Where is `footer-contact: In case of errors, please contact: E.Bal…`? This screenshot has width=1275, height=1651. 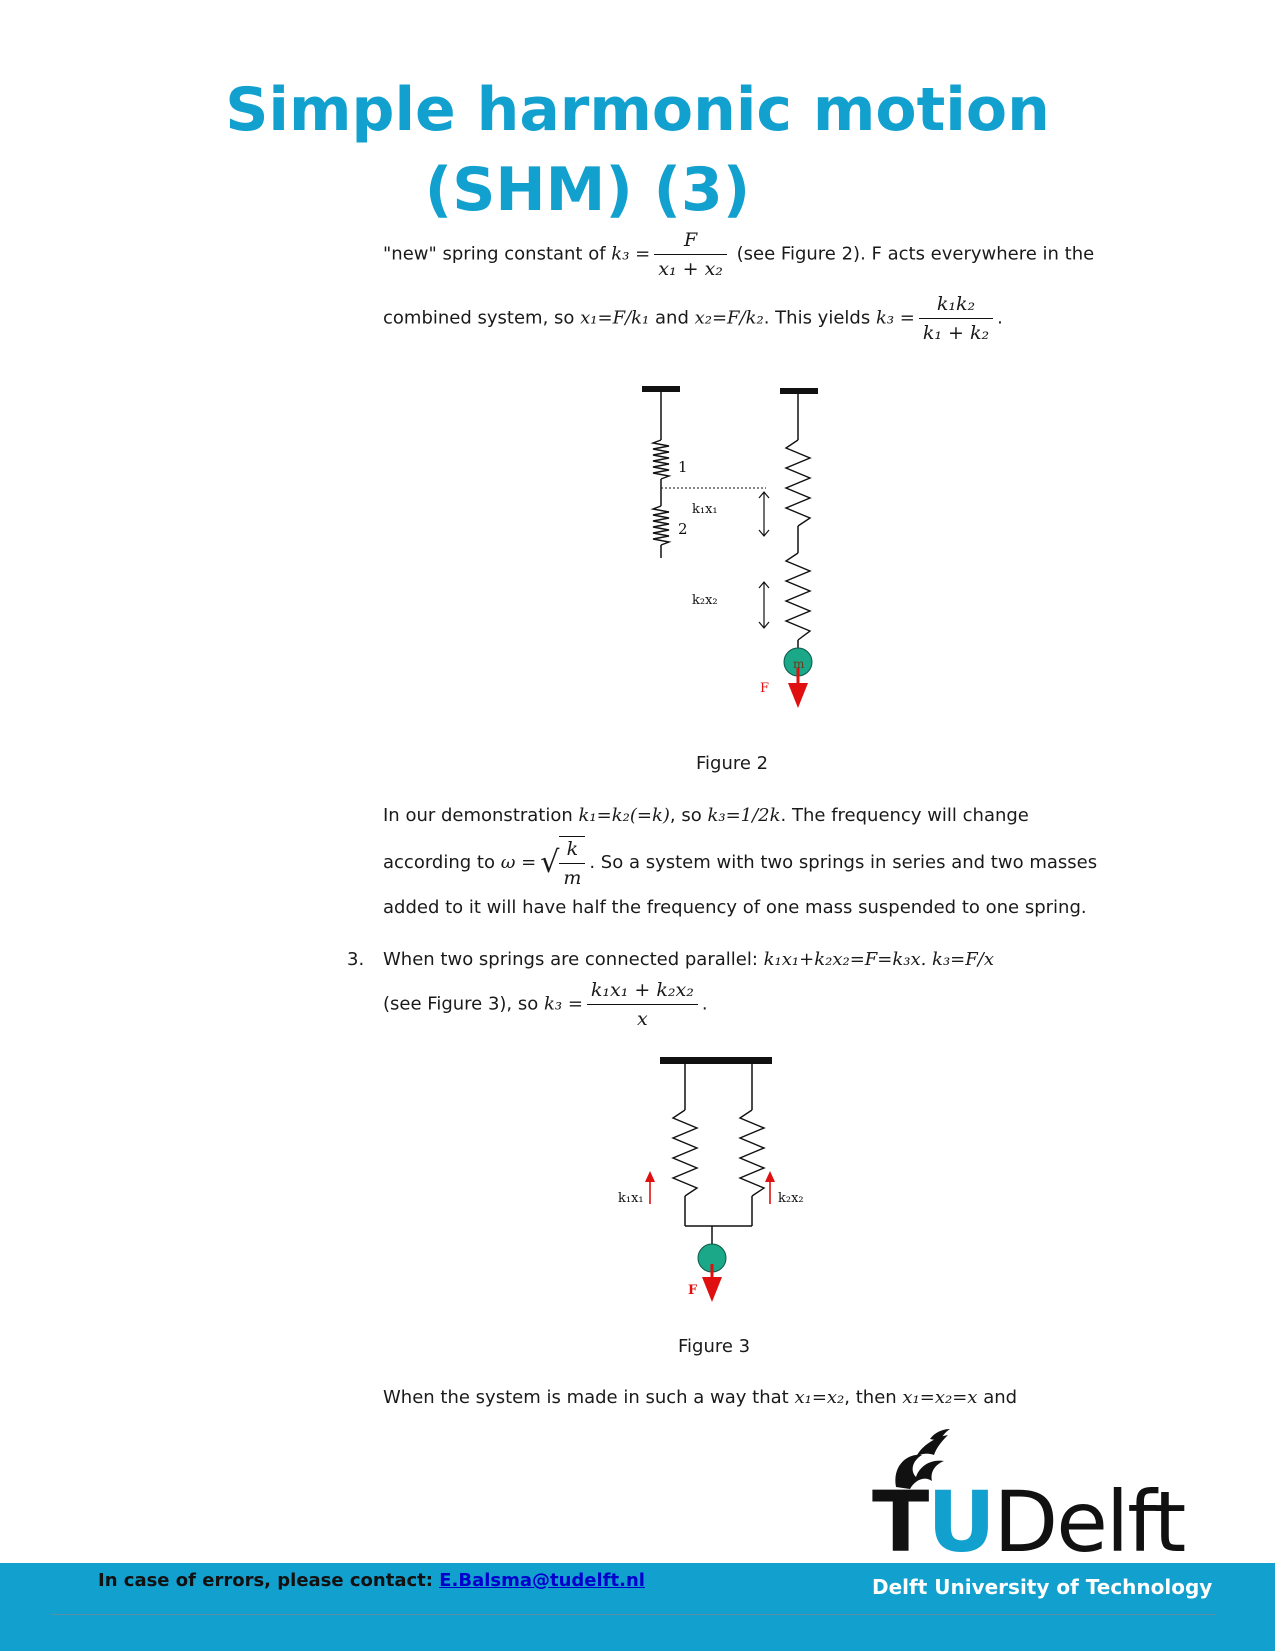
footer-contact: In case of errors, please contact: E.Bal… is located at coordinates (371, 1580).